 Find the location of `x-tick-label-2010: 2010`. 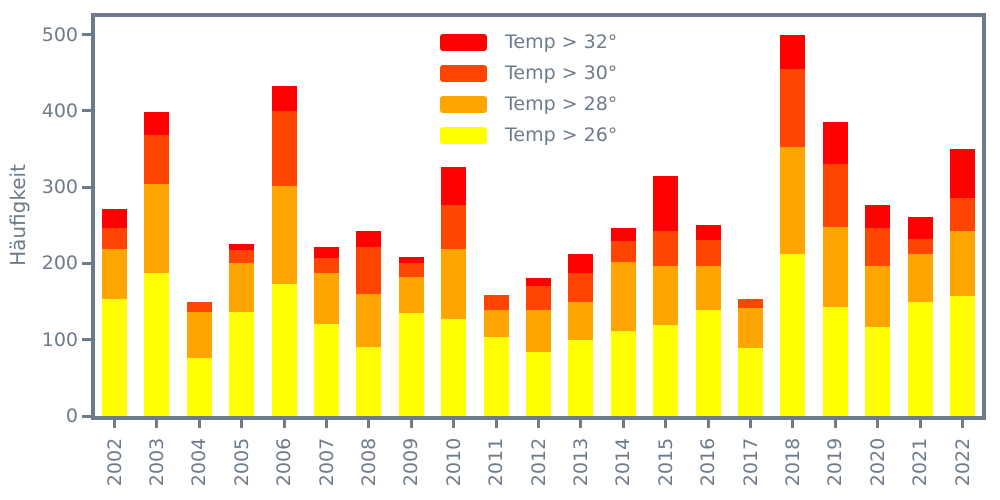

x-tick-label-2010: 2010 is located at coordinates (453, 462).